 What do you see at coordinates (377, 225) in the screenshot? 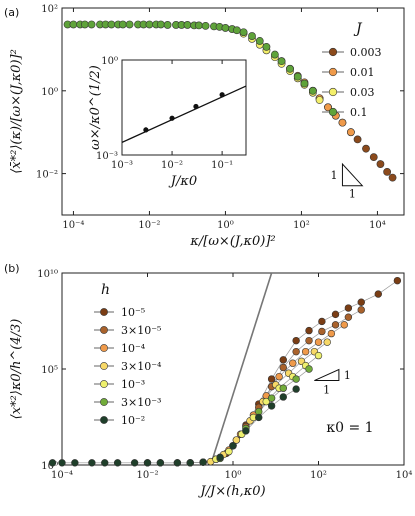
I see `panel-a-x-tick-label: 10⁴` at bounding box center [377, 225].